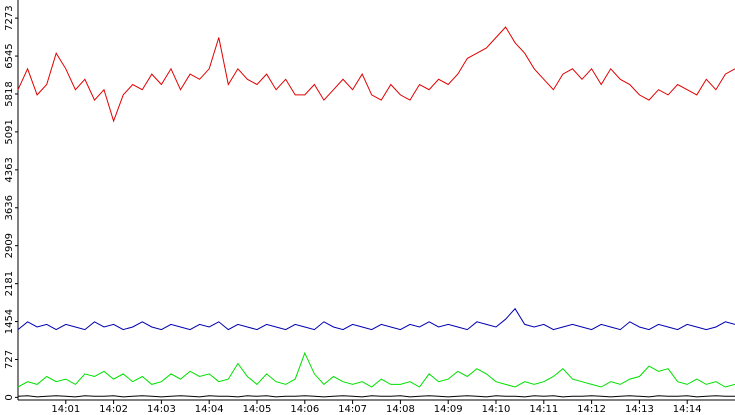  I want to click on x-tick-label: 14:13, so click(639, 409).